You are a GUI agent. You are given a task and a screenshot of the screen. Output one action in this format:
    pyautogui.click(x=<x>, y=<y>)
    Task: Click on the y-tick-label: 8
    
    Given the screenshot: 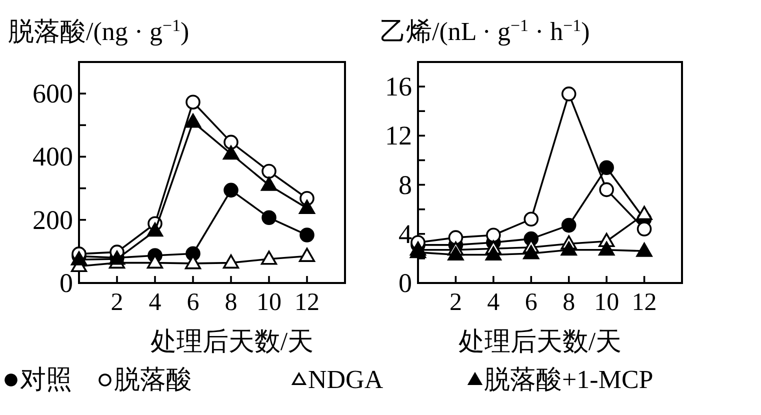 What is the action you would take?
    pyautogui.click(x=405, y=185)
    